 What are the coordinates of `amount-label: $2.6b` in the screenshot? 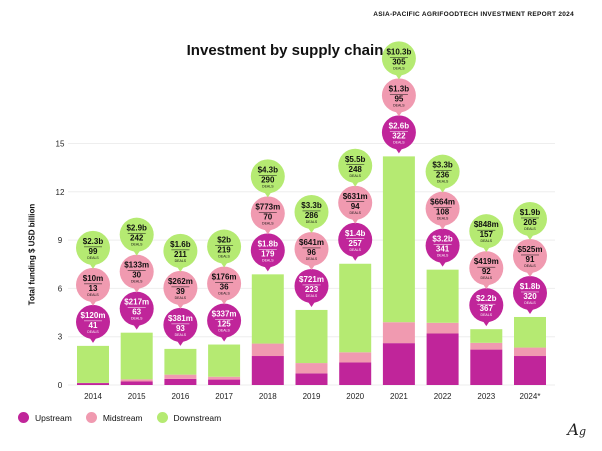 It's located at (399, 125).